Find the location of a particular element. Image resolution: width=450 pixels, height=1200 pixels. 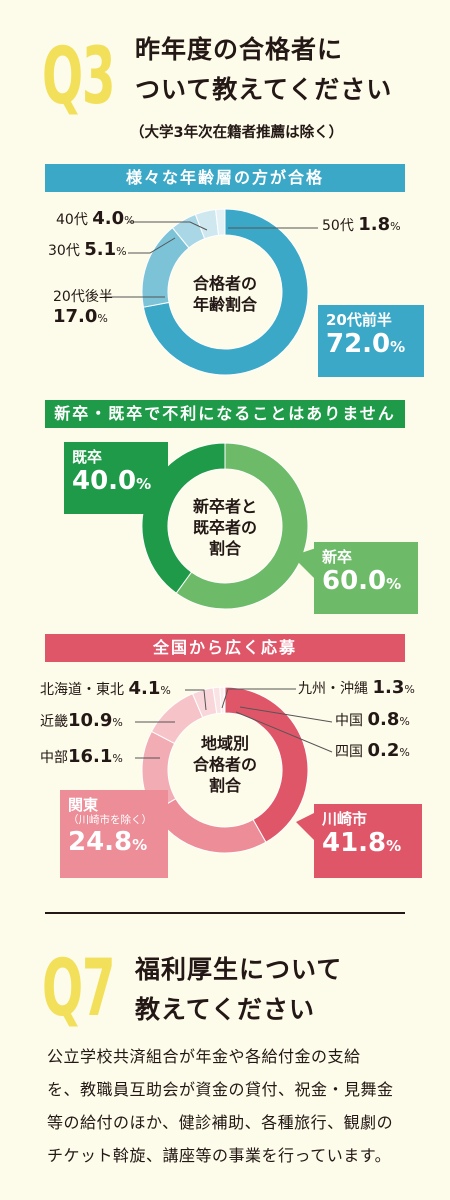

label-kinki-unit: % is located at coordinates (117, 722).